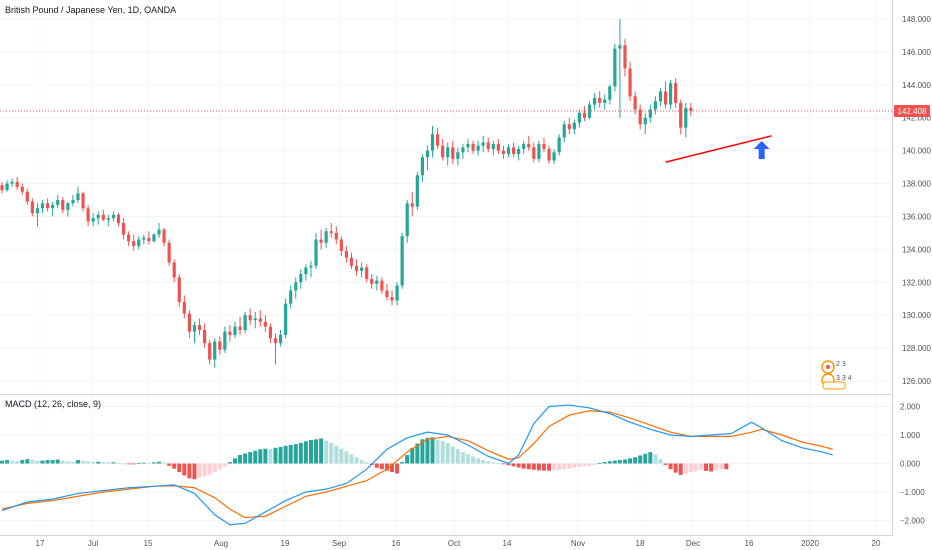  Describe the element at coordinates (718, 149) in the screenshot. I see `support-trendline` at that location.